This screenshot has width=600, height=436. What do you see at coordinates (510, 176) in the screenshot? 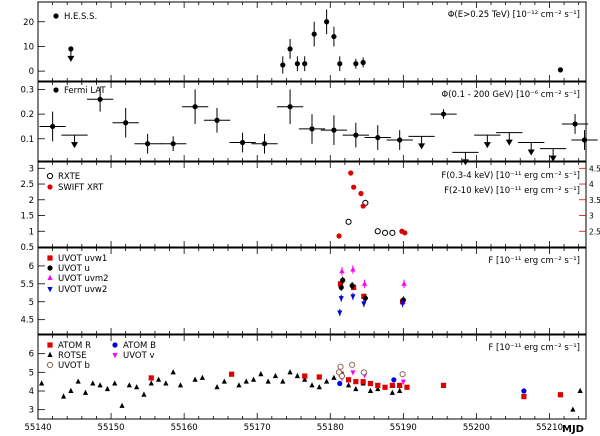
I see `flux-label-red: F(0.3-4 keV) [10⁻¹¹ erg cm⁻² s⁻¹]` at bounding box center [510, 176].